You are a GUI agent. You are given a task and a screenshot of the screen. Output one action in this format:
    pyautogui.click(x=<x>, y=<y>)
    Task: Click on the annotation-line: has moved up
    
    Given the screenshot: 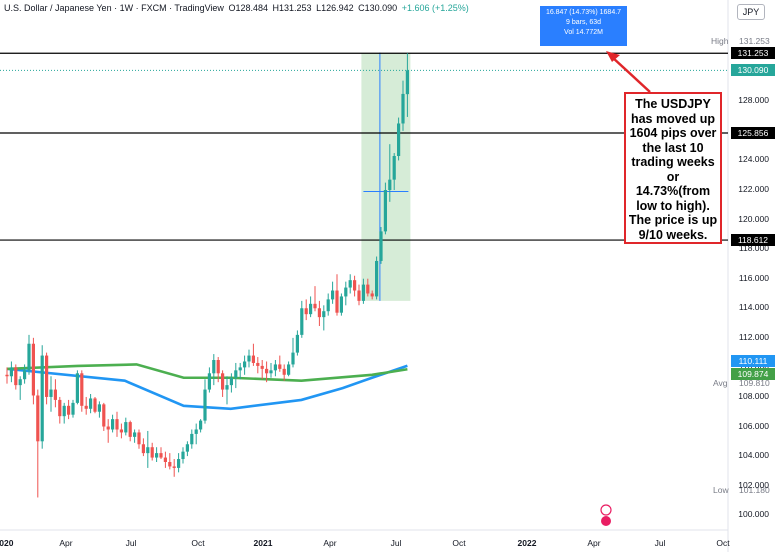 What is the action you would take?
    pyautogui.click(x=673, y=118)
    